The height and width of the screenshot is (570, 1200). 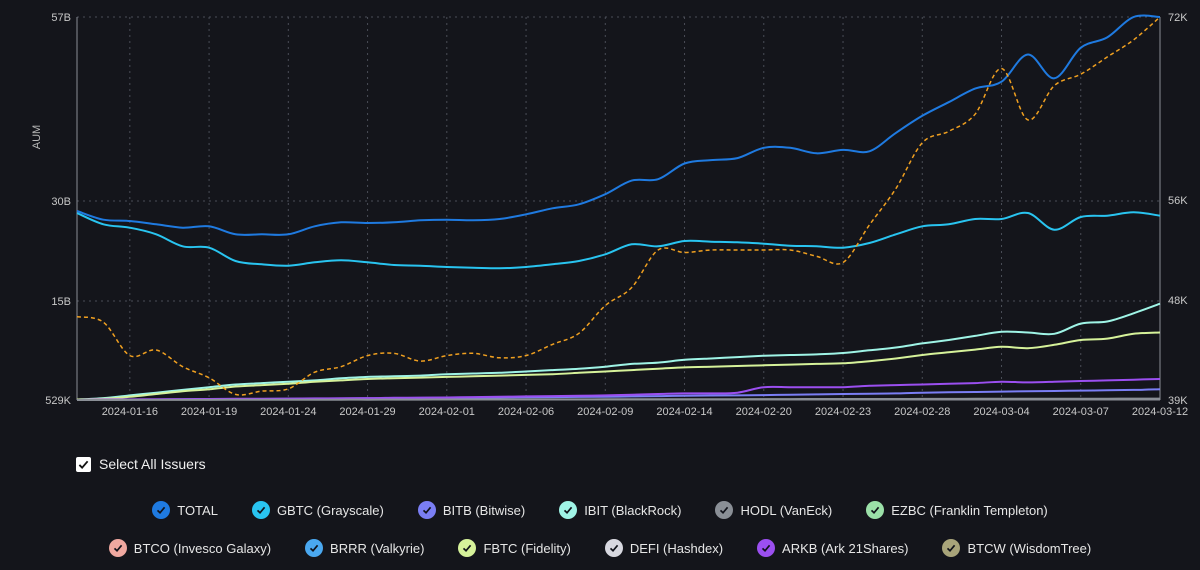 I want to click on legend-label: EZBC (Franklin Templeton), so click(x=969, y=510).